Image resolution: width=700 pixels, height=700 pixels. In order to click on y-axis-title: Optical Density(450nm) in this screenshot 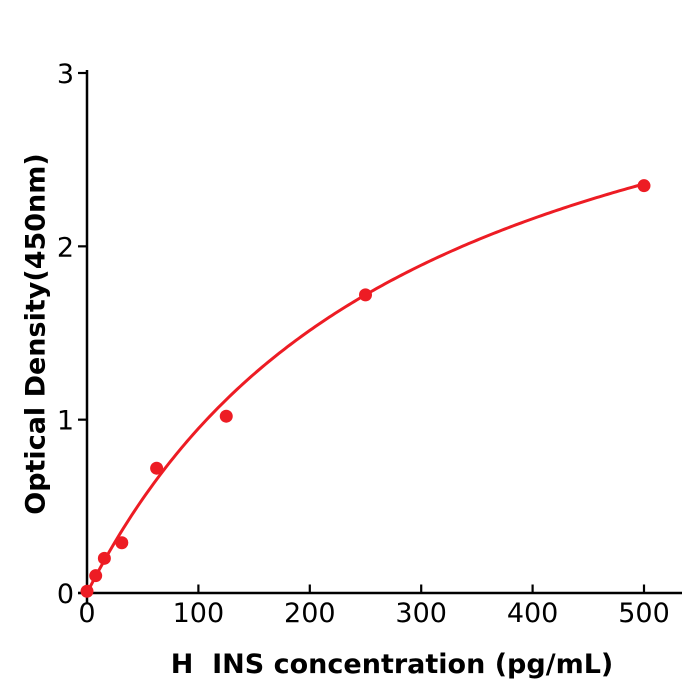, I will do `click(36, 334)`.